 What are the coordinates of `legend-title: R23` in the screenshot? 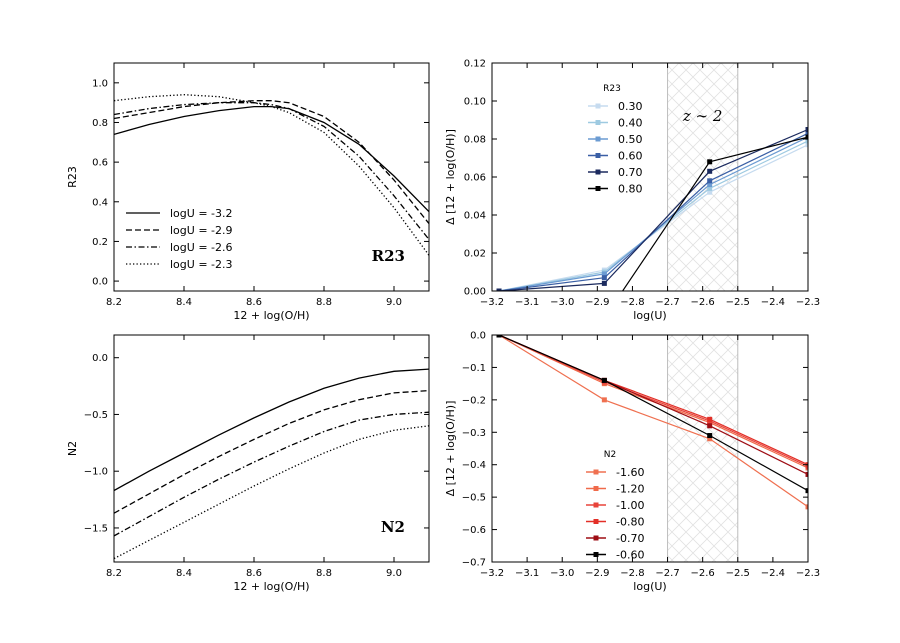 It's located at (612, 89).